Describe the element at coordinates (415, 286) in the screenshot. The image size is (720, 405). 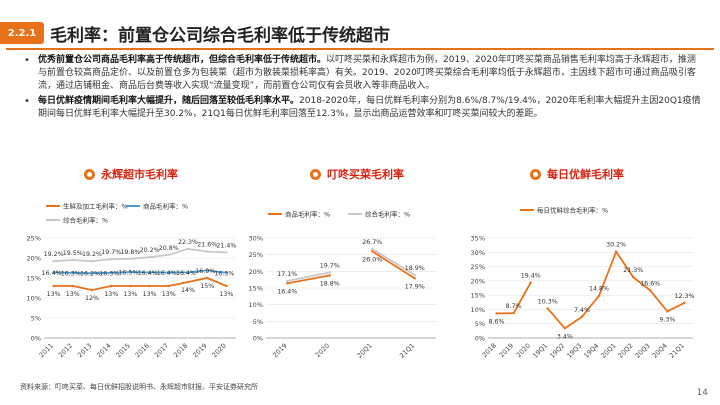
I see `data-label: 17.9%` at that location.